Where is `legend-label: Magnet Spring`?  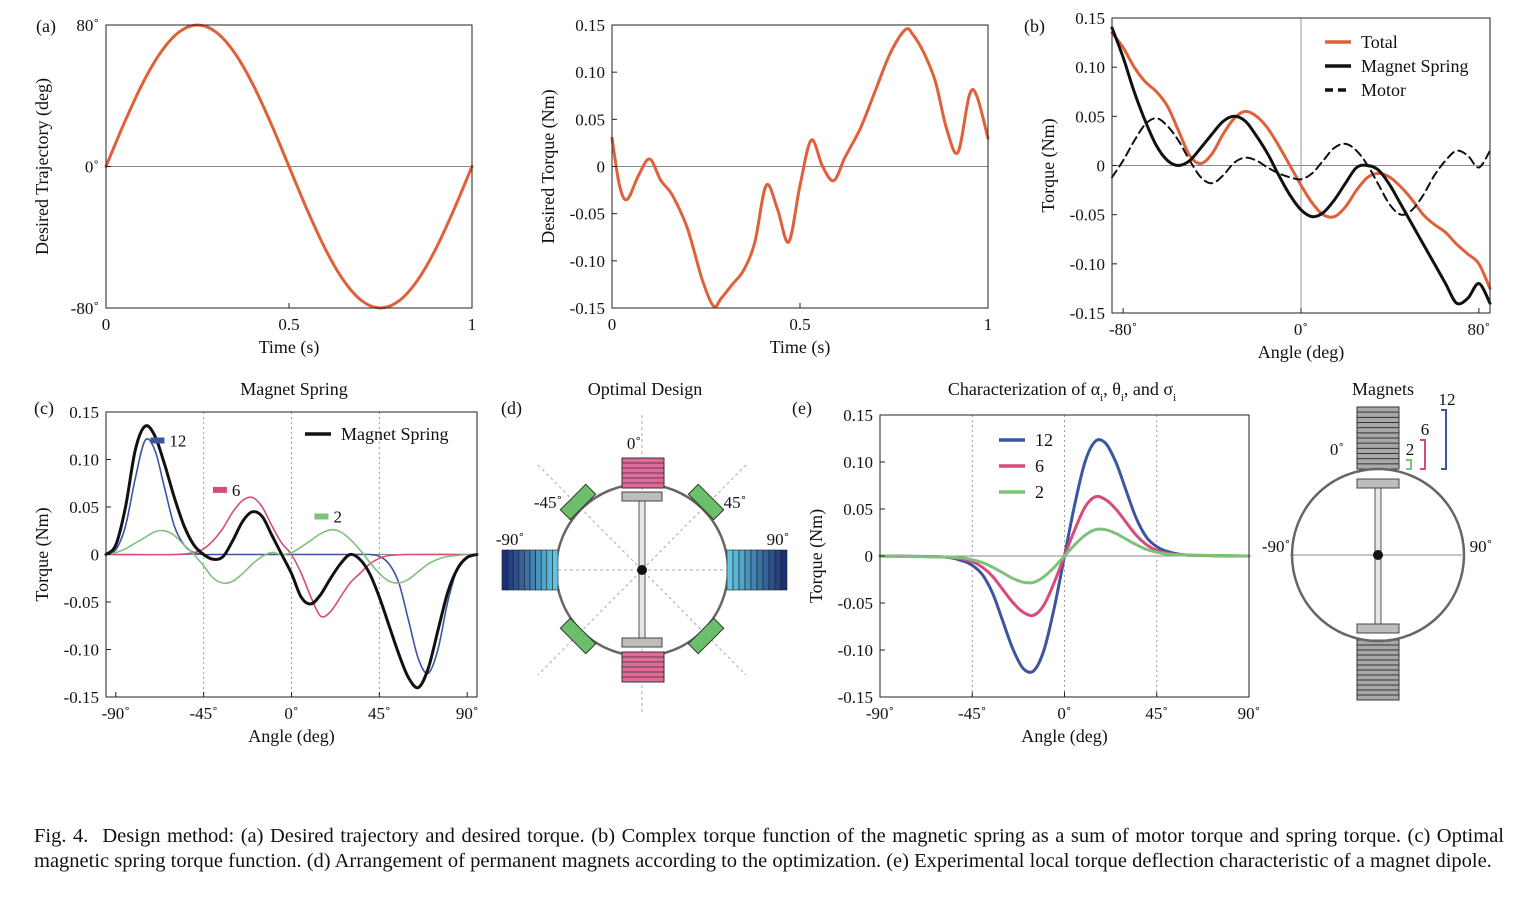 legend-label: Magnet Spring is located at coordinates (395, 434).